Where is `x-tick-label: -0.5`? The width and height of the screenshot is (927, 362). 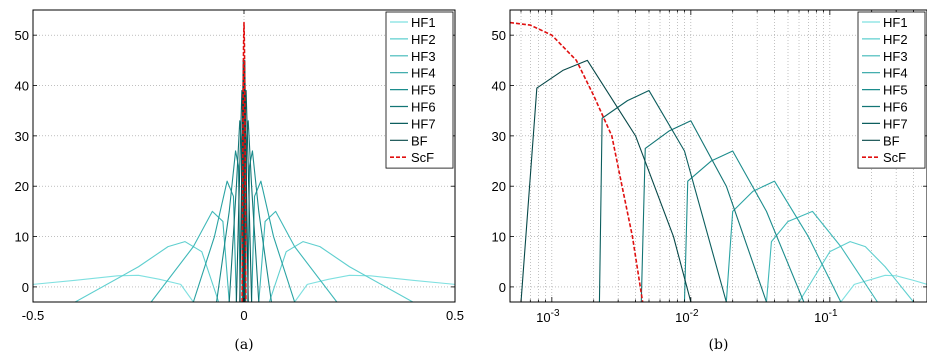
x-tick-label: -0.5 is located at coordinates (33, 315).